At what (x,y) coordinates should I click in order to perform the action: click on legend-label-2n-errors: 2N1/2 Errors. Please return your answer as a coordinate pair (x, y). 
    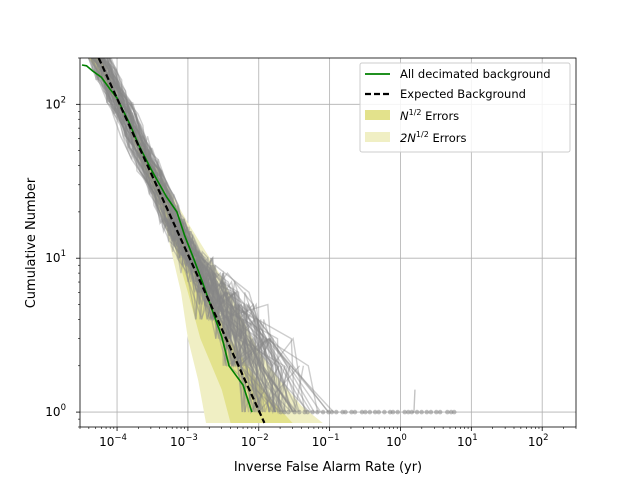
    Looking at the image, I should click on (433, 137).